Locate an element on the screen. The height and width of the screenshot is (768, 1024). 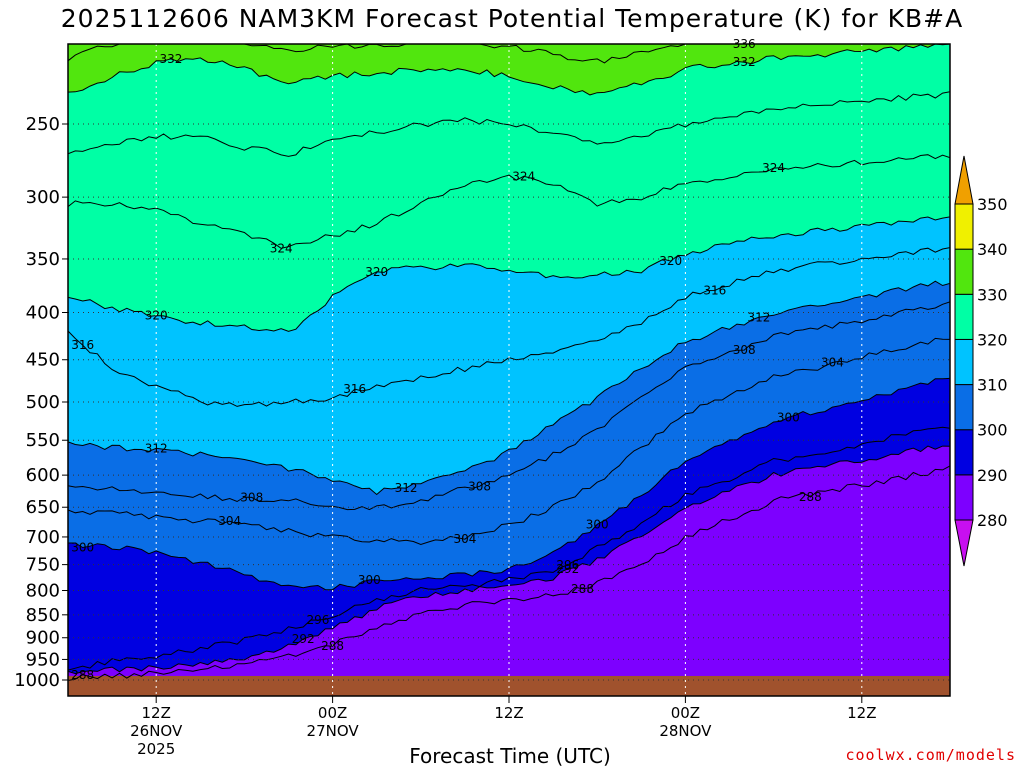
contour-label-320-2: 320 is located at coordinates (670, 261).